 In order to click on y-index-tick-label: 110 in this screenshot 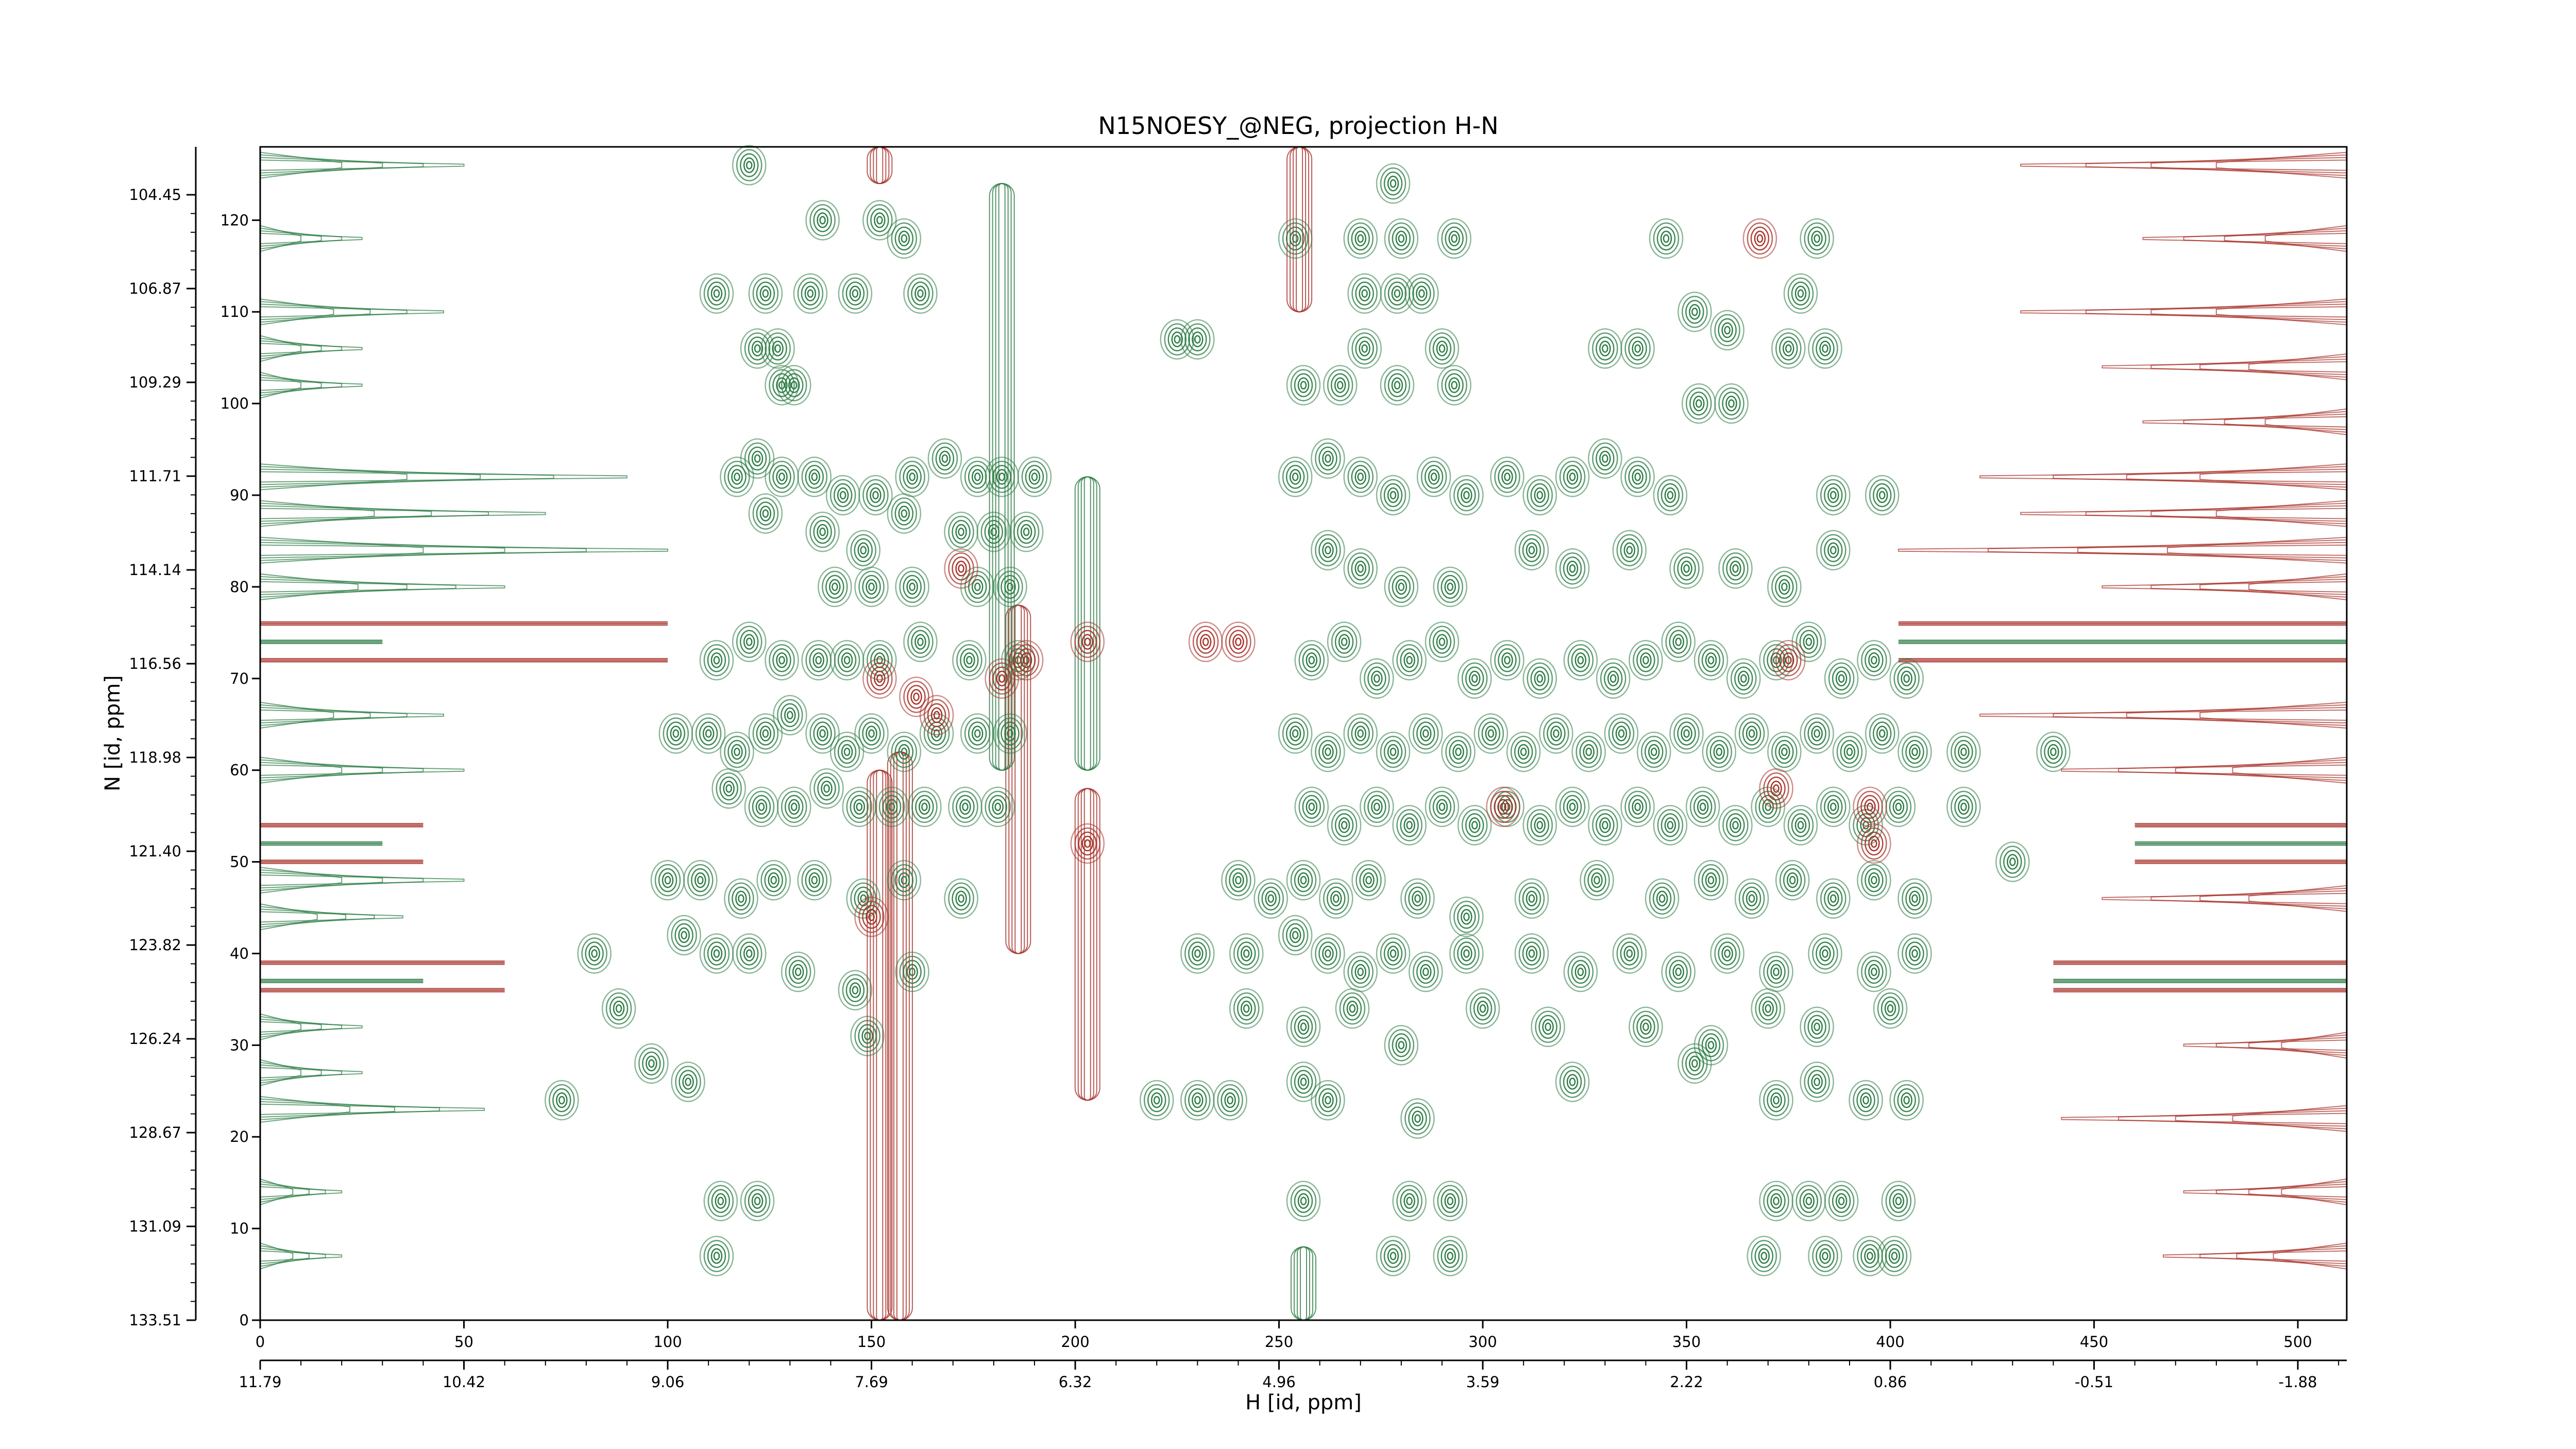, I will do `click(235, 312)`.